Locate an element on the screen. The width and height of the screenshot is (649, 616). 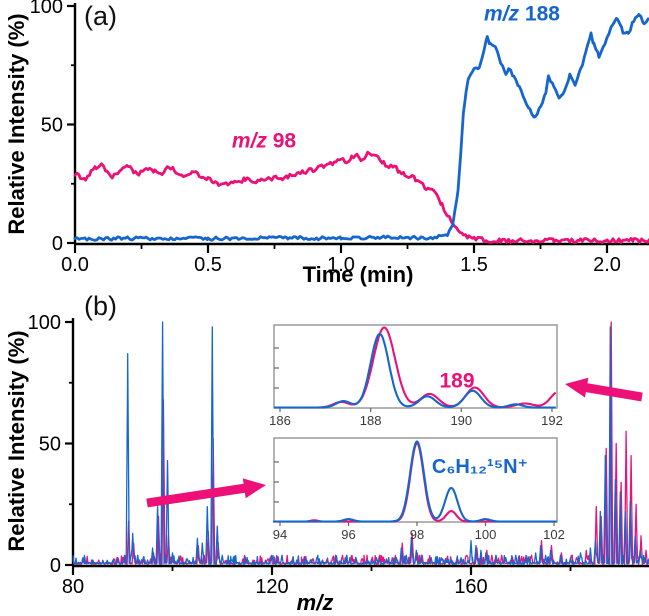
panel-a-y-tick-label: 50 is located at coordinates (52, 126).